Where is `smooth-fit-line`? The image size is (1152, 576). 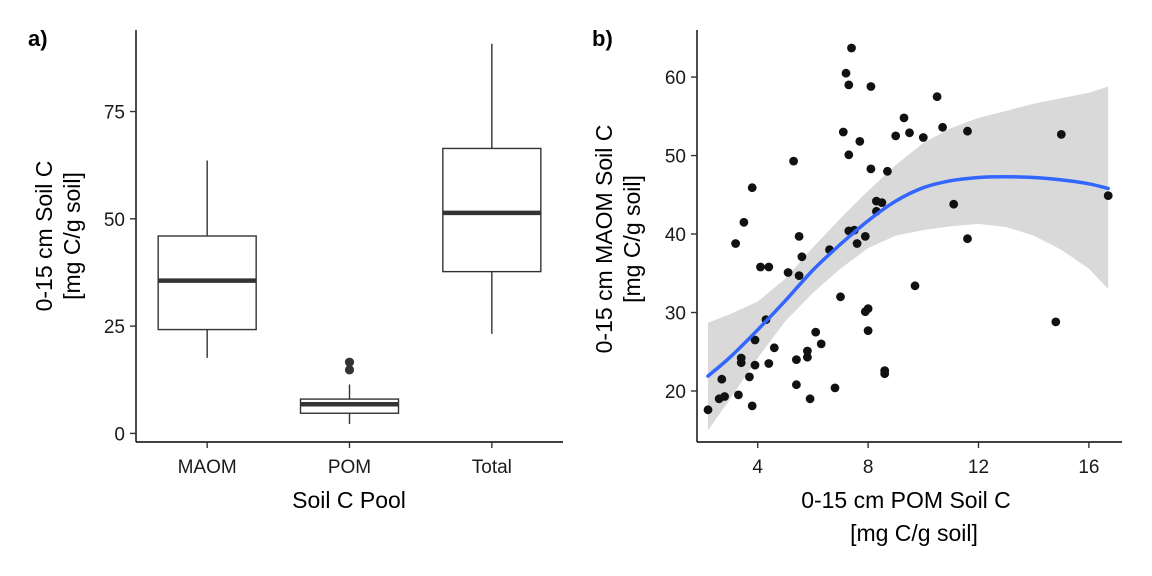
smooth-fit-line is located at coordinates (908, 276).